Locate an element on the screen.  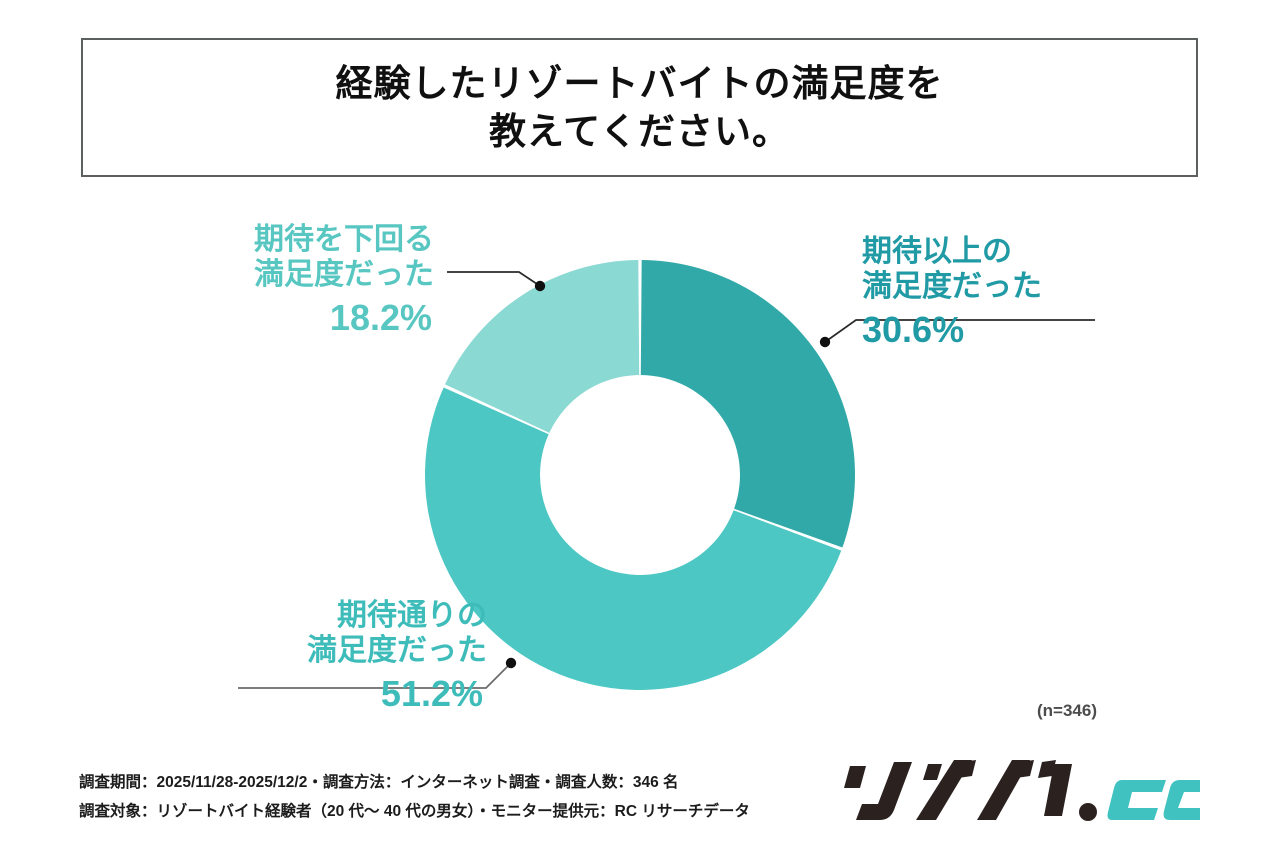
callout-as-expected-percent: 51.2% is located at coordinates (431, 693).